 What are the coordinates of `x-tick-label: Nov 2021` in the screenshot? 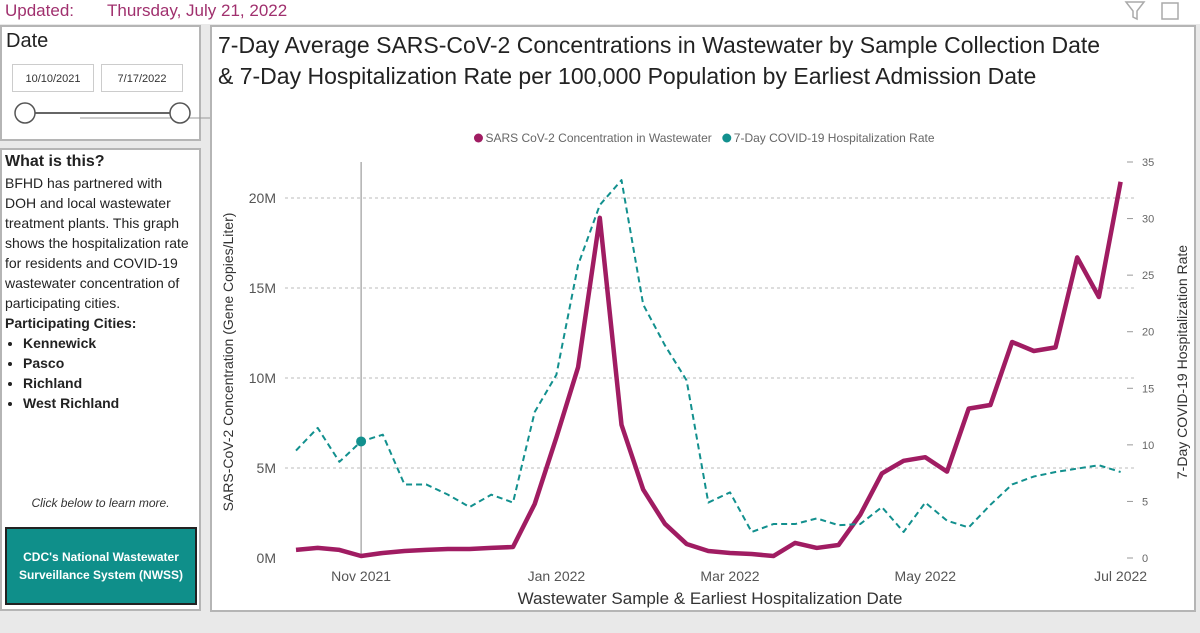 It's located at (361, 576).